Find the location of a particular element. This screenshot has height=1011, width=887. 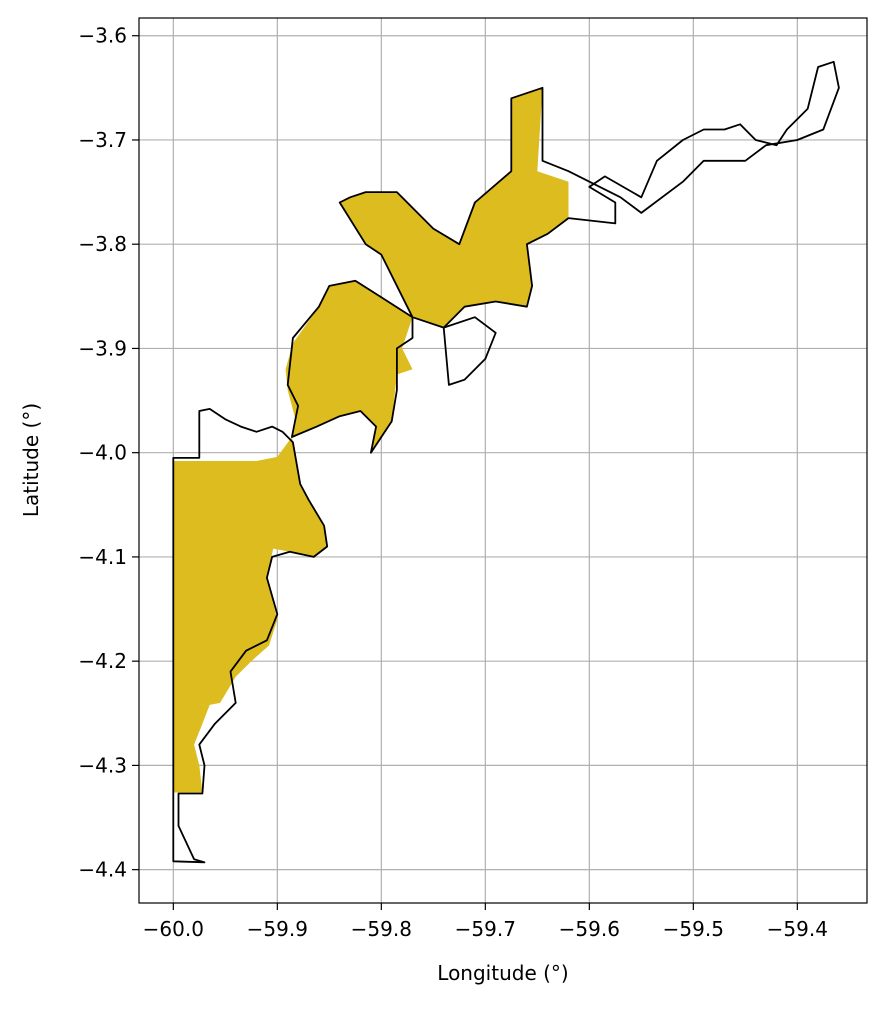

y-ticks: −3.6 −3.7 −3.8 −3.9 −4.0 −4.1 −4.2 −4.3 −4.4 is located at coordinates (108, 453).